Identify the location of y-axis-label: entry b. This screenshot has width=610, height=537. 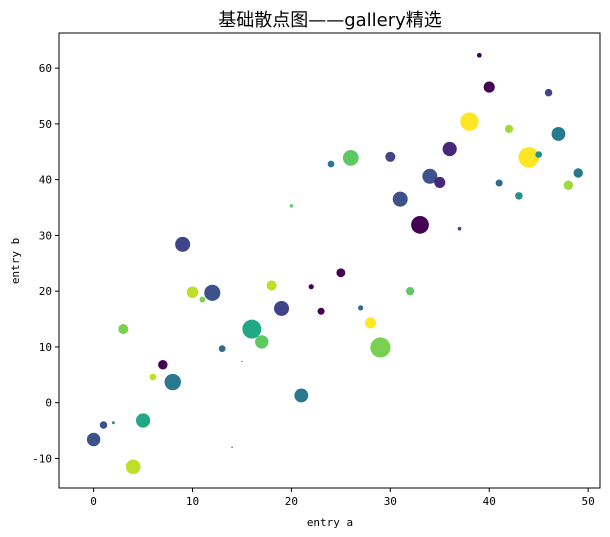
(15, 261).